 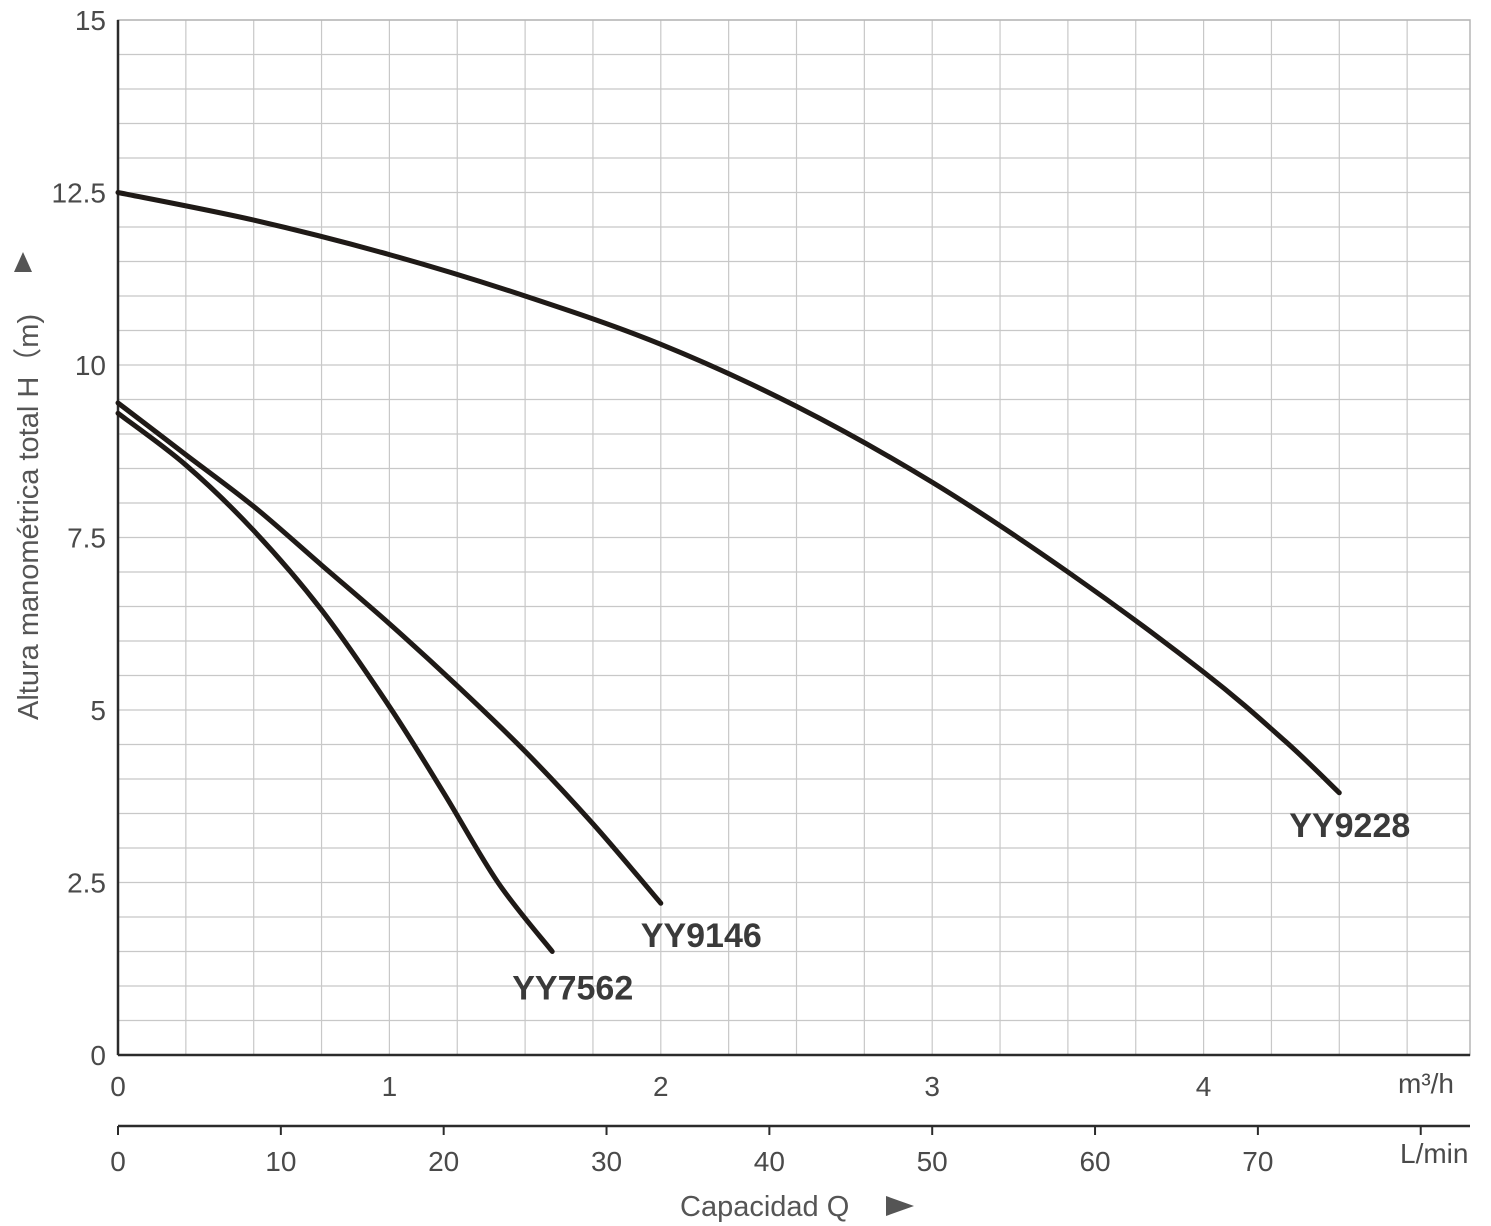 I want to click on x-tick-label-lmin: 60, so click(x=1094, y=1161).